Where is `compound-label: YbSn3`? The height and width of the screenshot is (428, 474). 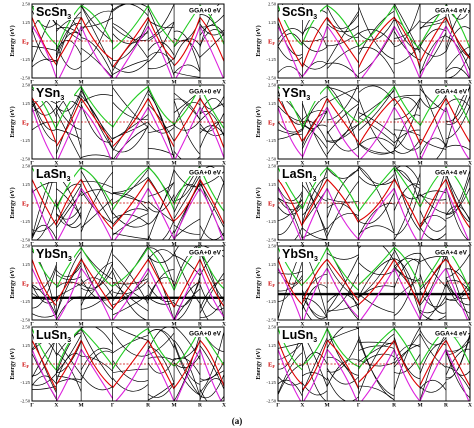
compound-label: YbSn3 is located at coordinates (300, 255).